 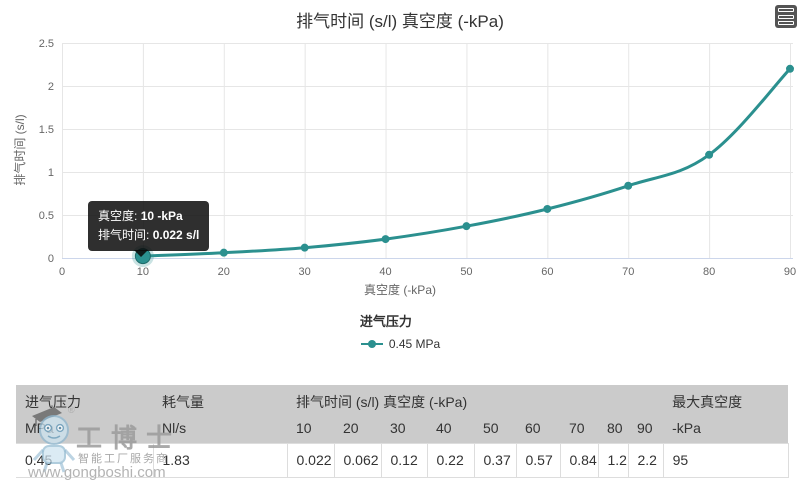 I want to click on x-tick-label: 50, so click(x=466, y=272).